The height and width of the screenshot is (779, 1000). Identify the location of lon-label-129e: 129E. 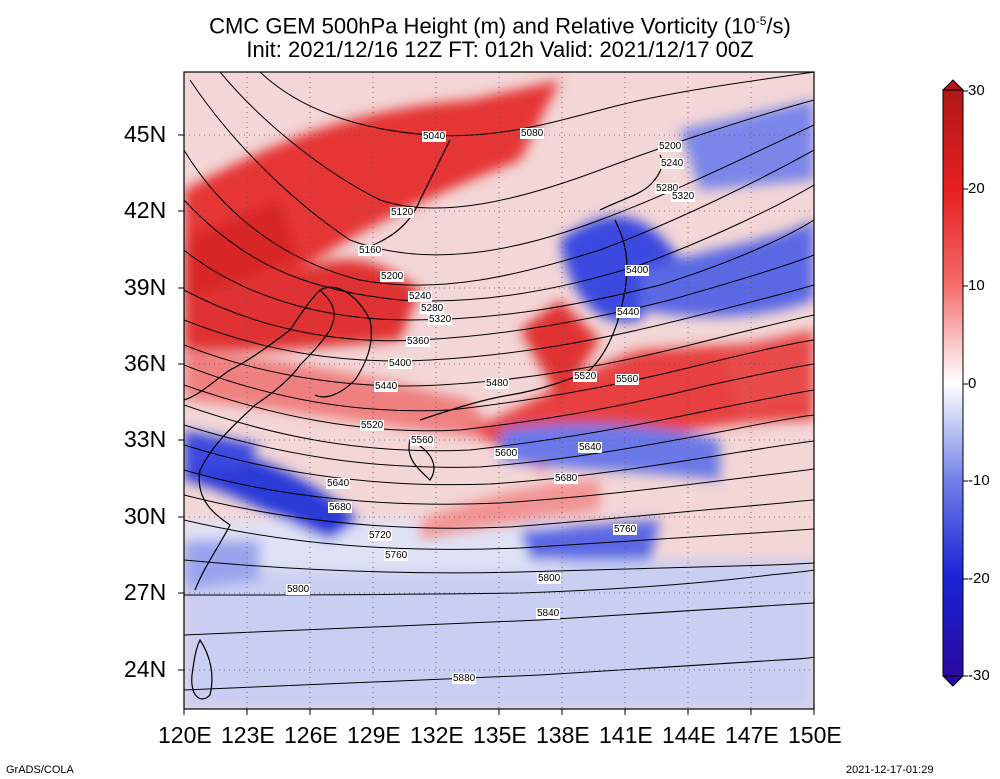
(374, 735).